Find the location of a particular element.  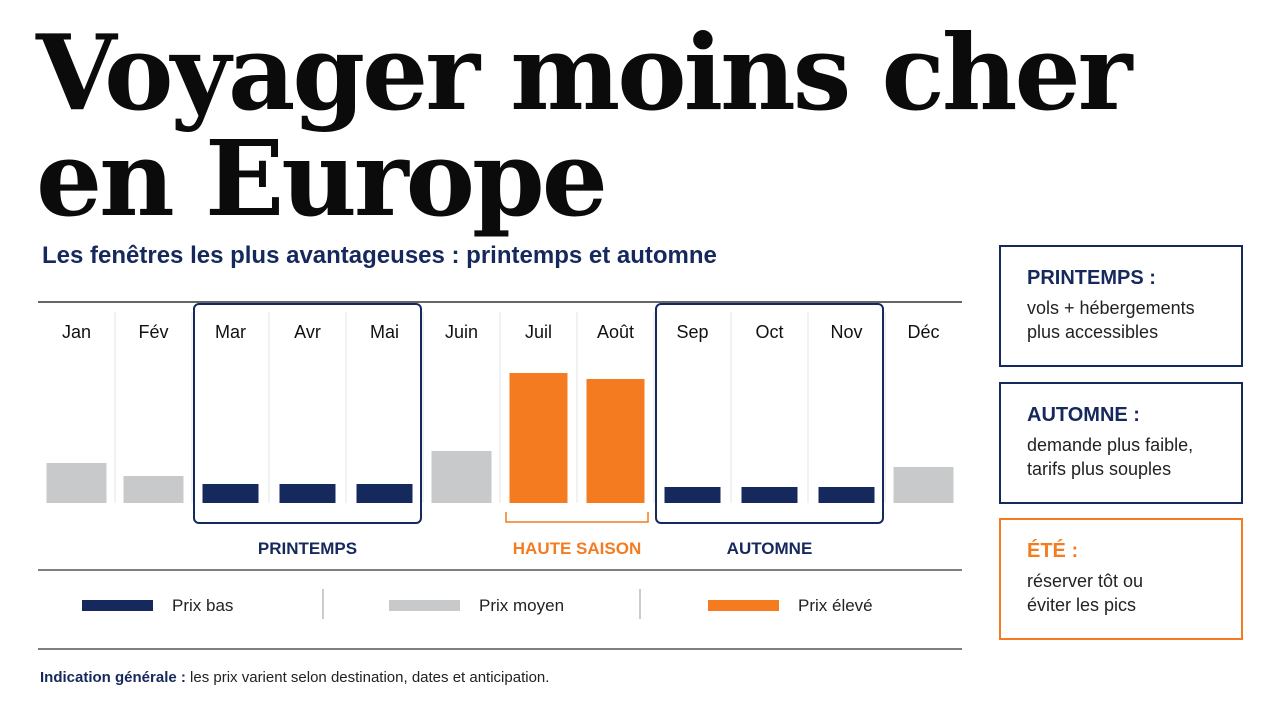

season-label: HAUTE SAISON is located at coordinates (577, 548).